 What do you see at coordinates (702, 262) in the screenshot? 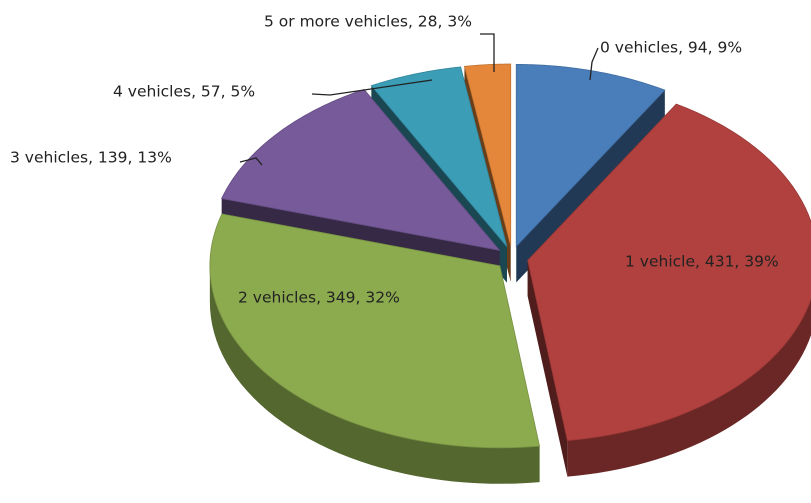
I see `data-label: 1 vehicle, 431, 39%` at bounding box center [702, 262].